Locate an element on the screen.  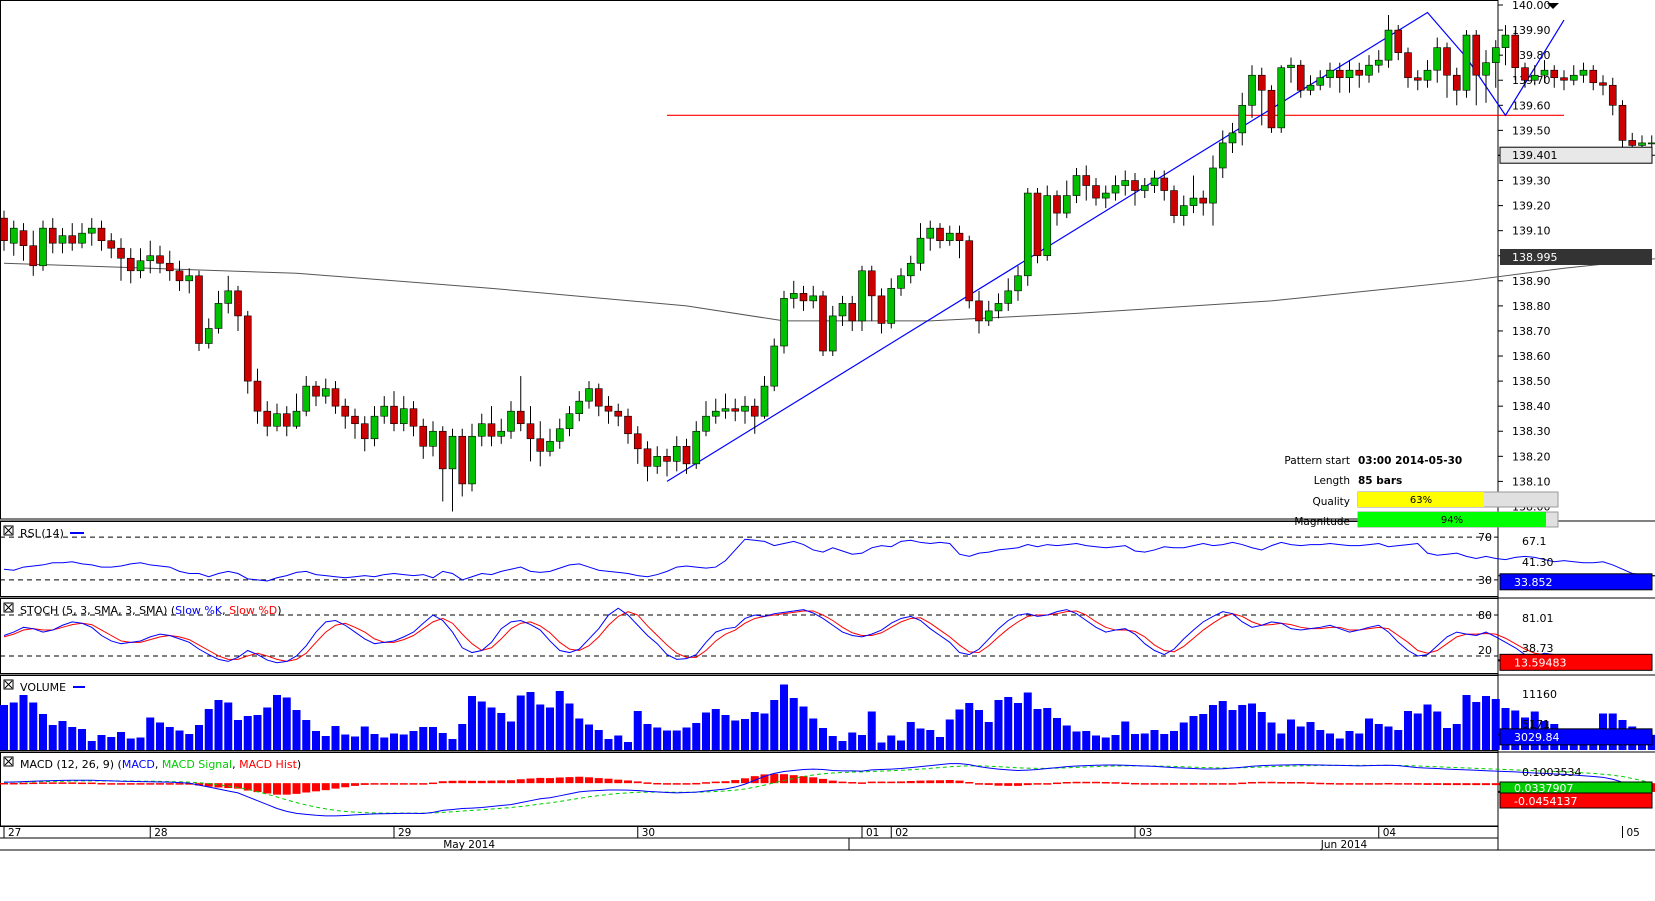
length-label: Length is located at coordinates (1332, 481).